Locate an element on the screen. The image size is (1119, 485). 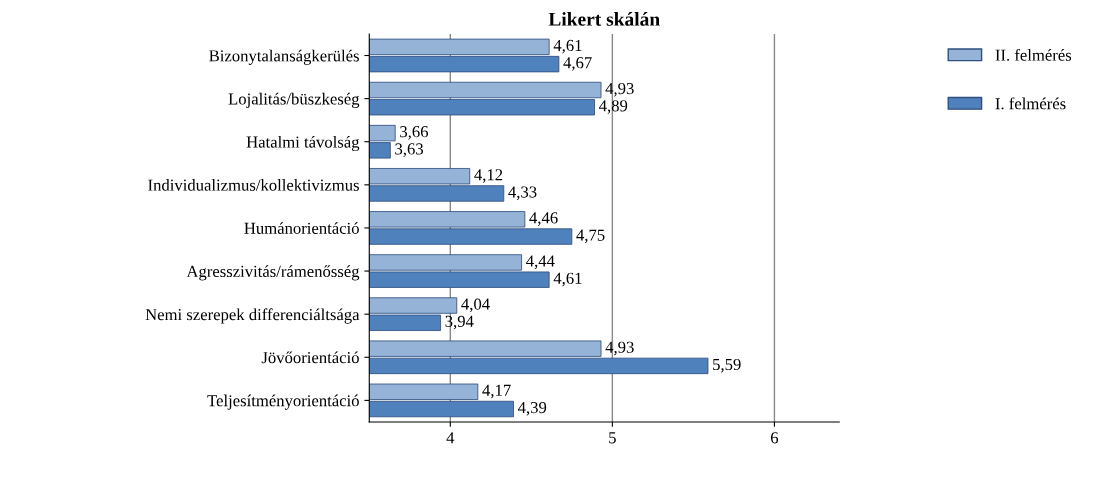
data-label: 5,59 is located at coordinates (727, 365).